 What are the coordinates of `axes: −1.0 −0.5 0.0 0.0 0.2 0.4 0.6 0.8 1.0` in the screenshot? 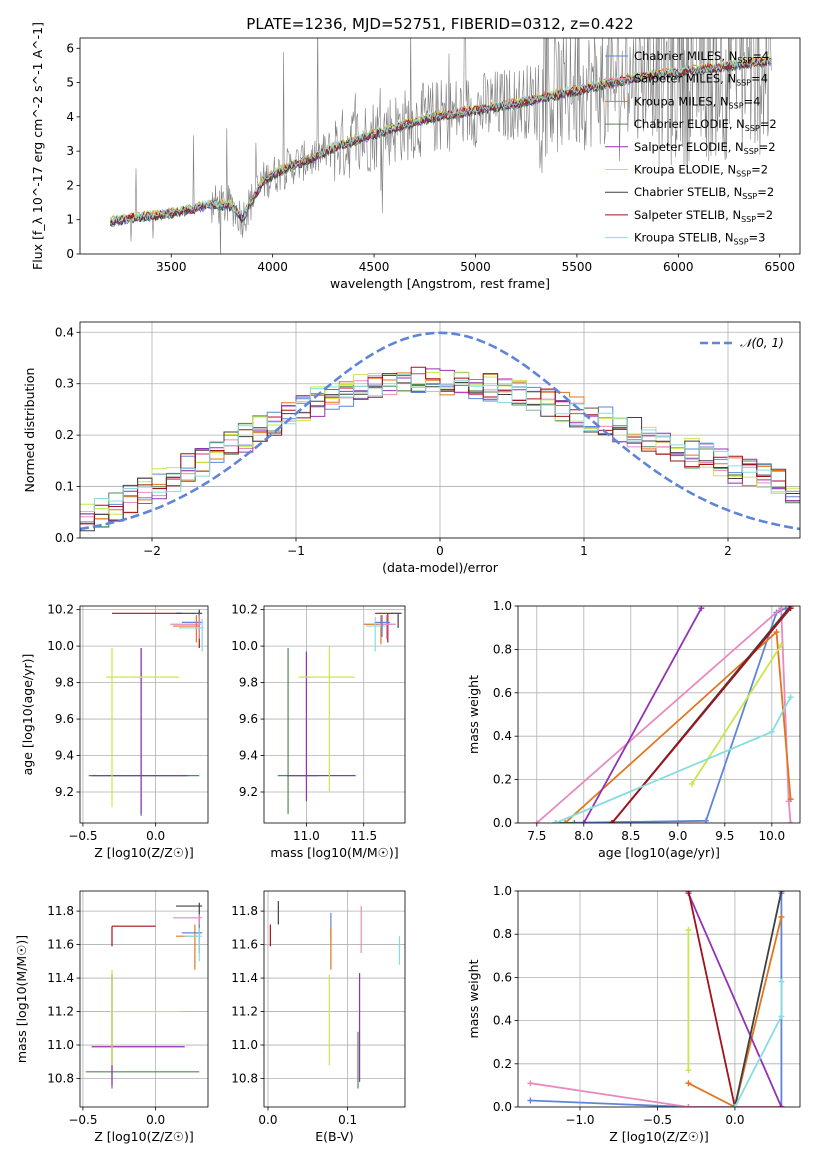 It's located at (619, 1005).